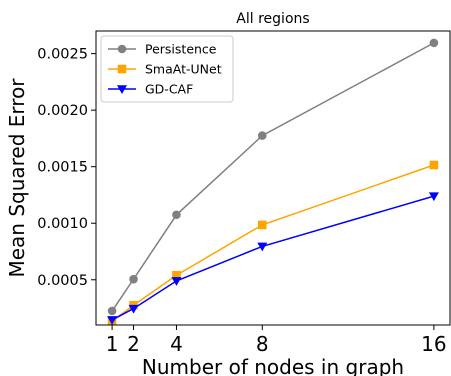 The image size is (451, 376). I want to click on legend: Persistence SmaAt-UNet GD-CAF, so click(167, 69).